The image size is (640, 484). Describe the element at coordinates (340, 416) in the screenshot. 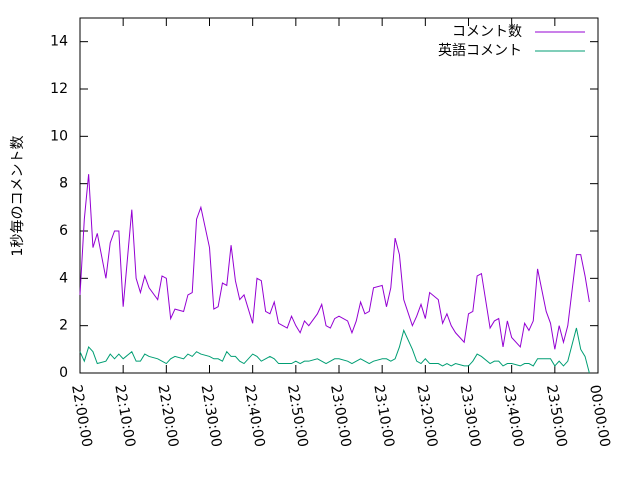

I see `x-tick-label: 23:00:00` at that location.